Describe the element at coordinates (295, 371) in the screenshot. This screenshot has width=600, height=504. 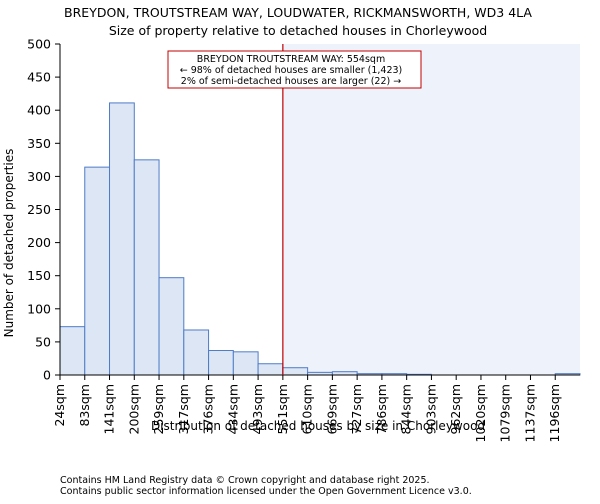
I see `bar-551sqm` at that location.